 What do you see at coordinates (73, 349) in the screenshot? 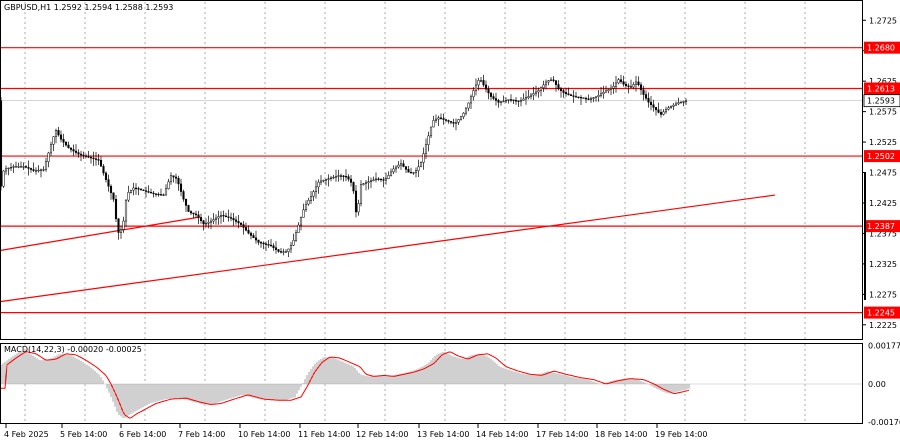
I see `macd-title: MACD(14,22,3) -0.00020 -0.00025` at bounding box center [73, 349].